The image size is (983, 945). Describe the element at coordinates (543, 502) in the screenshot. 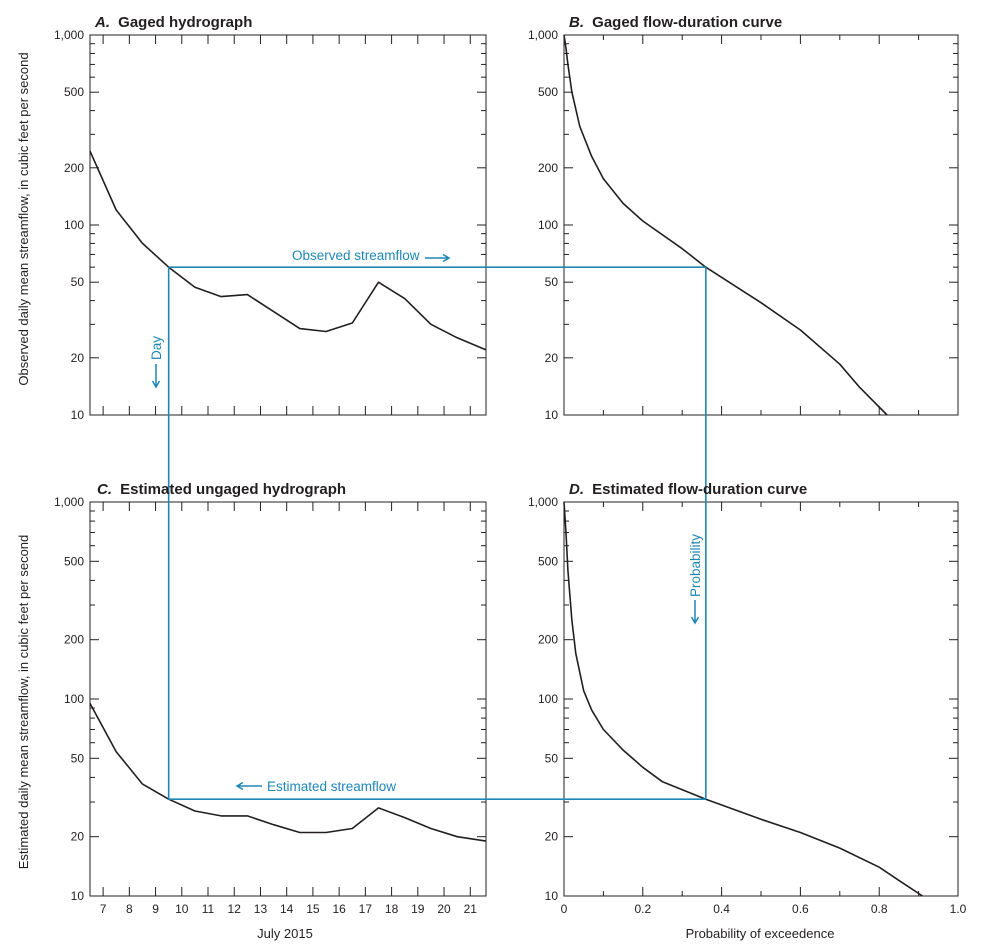

I see `panel-d-ytick-label: 1,000` at that location.